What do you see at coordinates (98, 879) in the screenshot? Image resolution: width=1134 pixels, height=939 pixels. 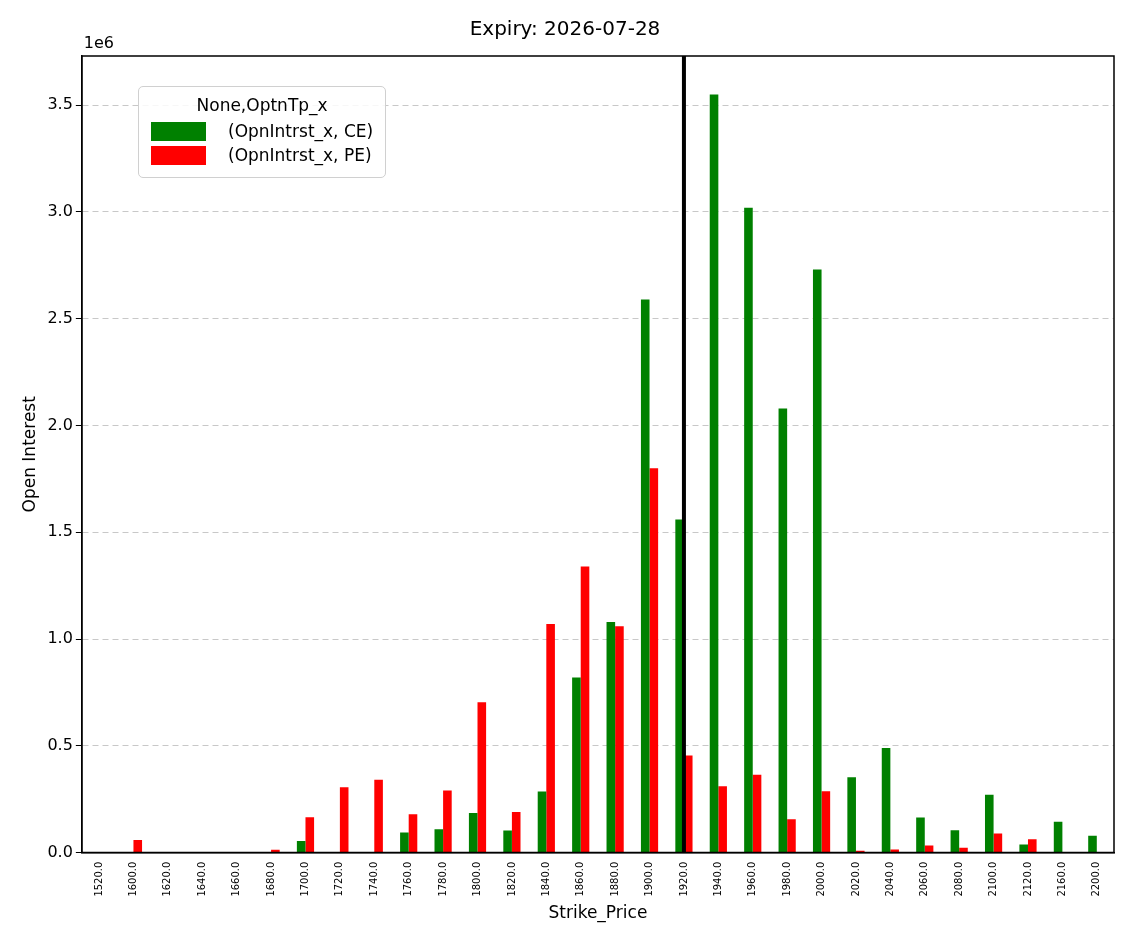 I see `x-tick-label: 1520.0` at bounding box center [98, 879].